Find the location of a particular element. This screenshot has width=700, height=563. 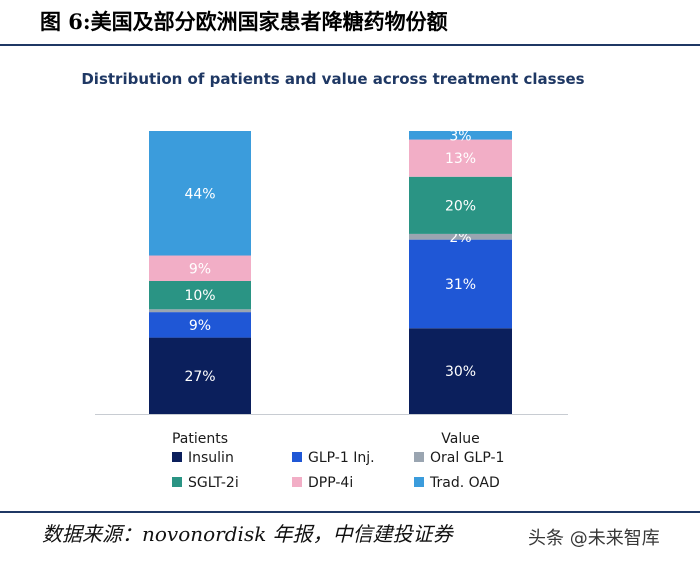

bar-patients-trad-oad is located at coordinates (200, 193).